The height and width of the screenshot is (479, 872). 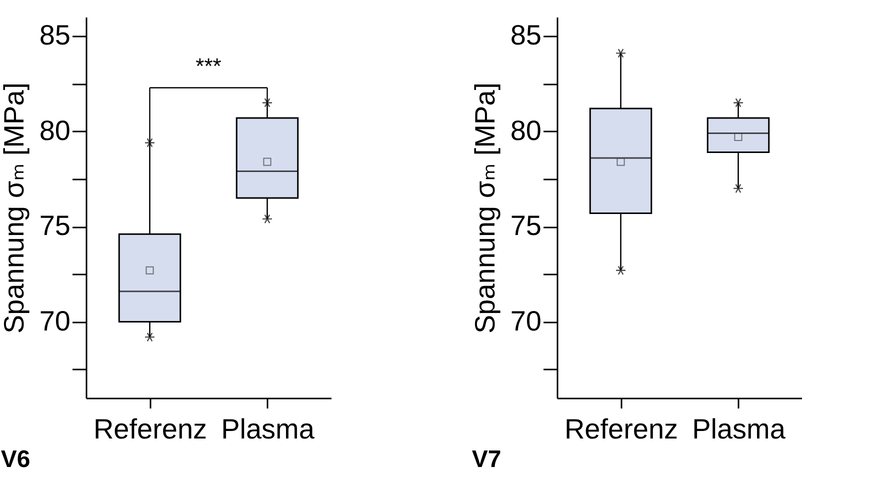 What do you see at coordinates (209, 66) in the screenshot?
I see `annotation: ***` at bounding box center [209, 66].